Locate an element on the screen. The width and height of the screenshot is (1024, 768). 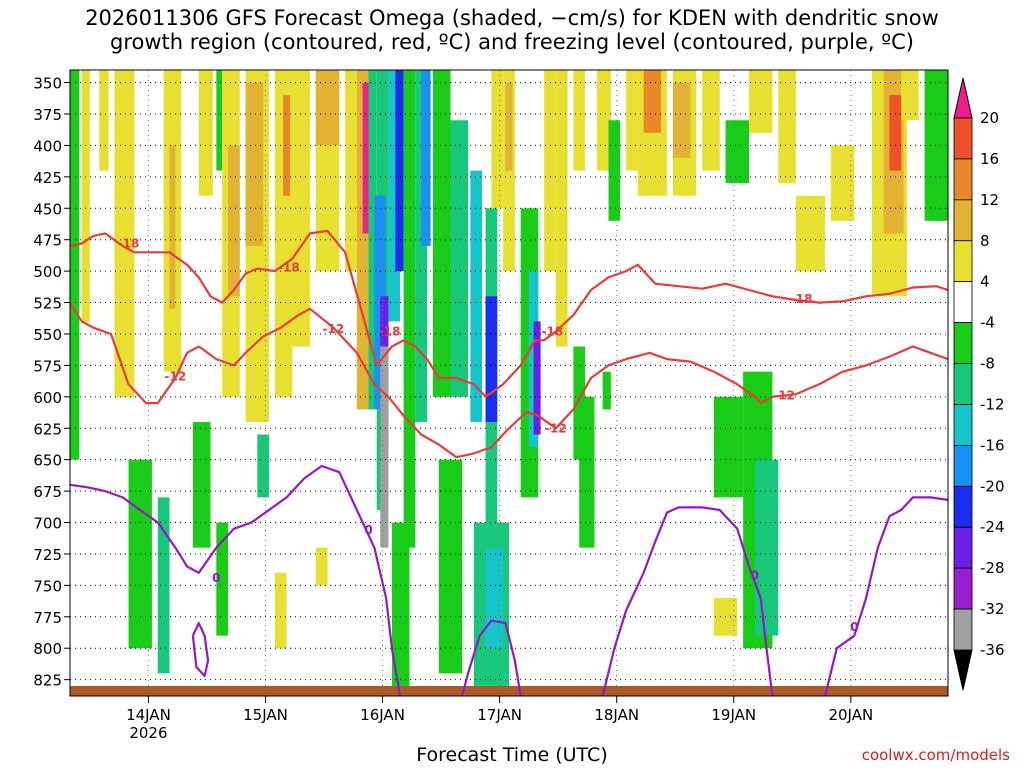
credit-text: coolwx.com/models is located at coordinates (935, 755).